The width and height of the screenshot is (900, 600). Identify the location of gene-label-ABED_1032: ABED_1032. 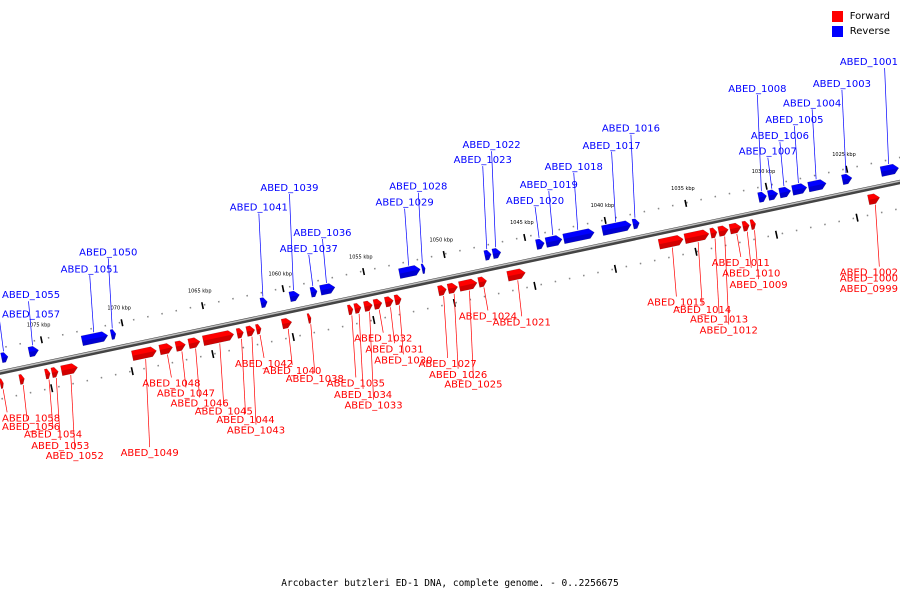
(383, 339).